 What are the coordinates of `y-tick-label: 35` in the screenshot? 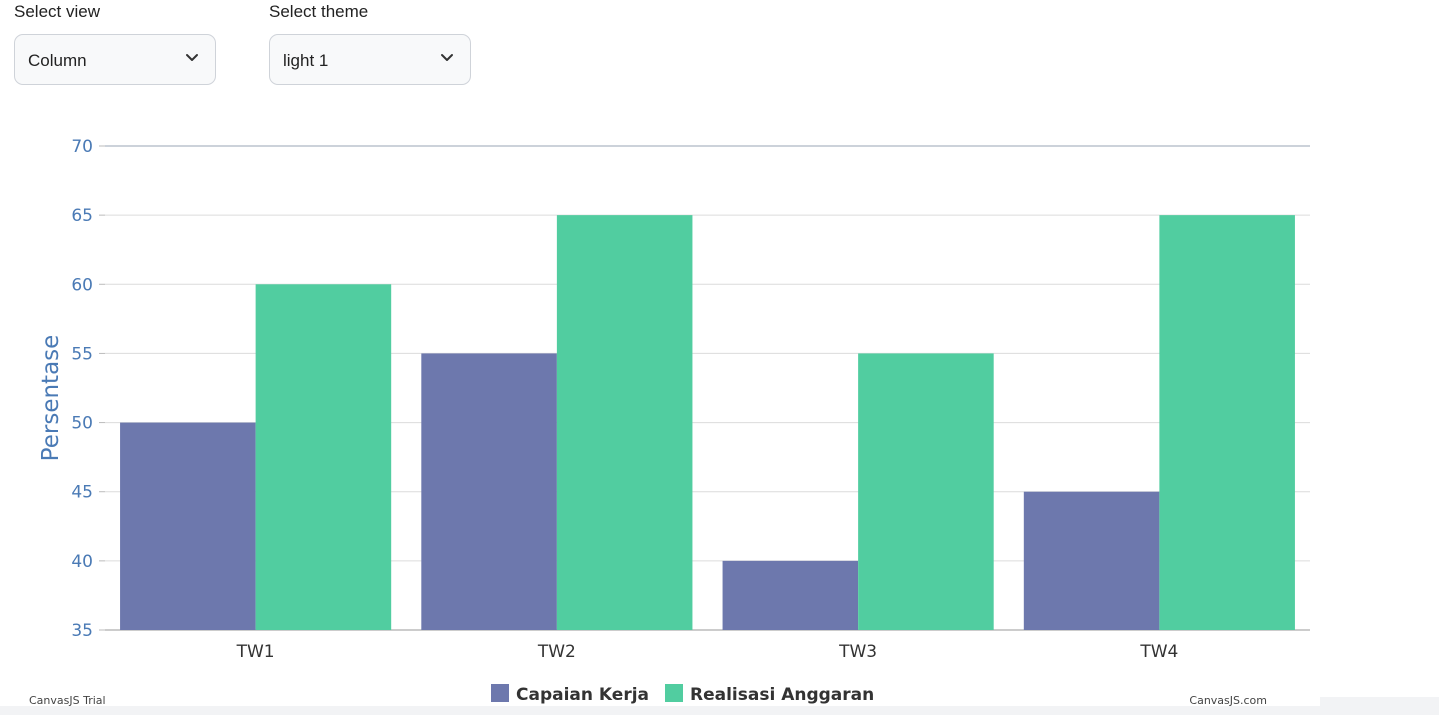 It's located at (82, 631).